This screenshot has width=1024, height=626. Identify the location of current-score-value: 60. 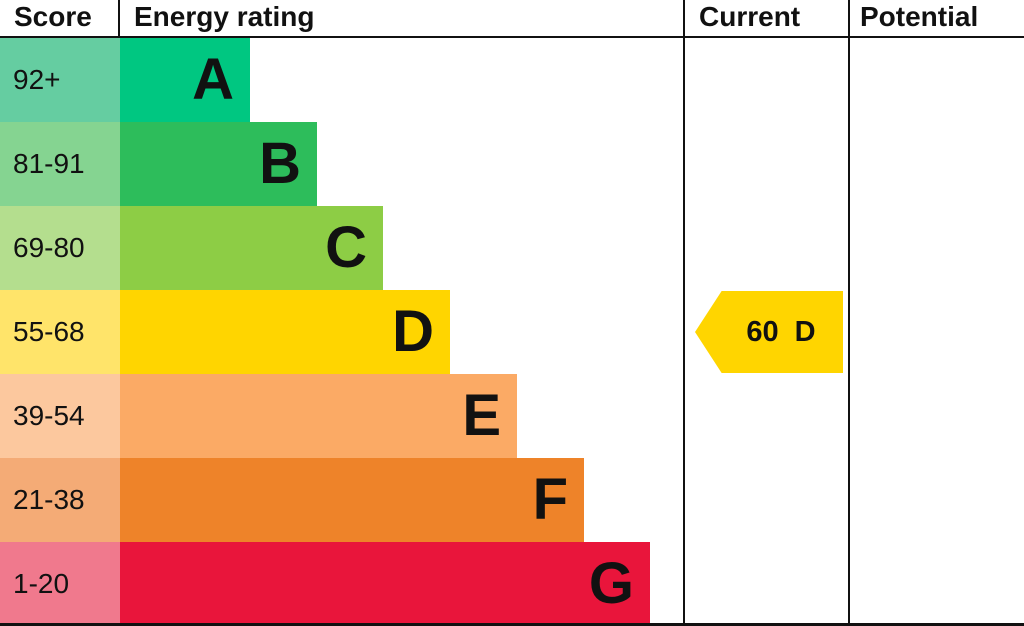
(762, 331).